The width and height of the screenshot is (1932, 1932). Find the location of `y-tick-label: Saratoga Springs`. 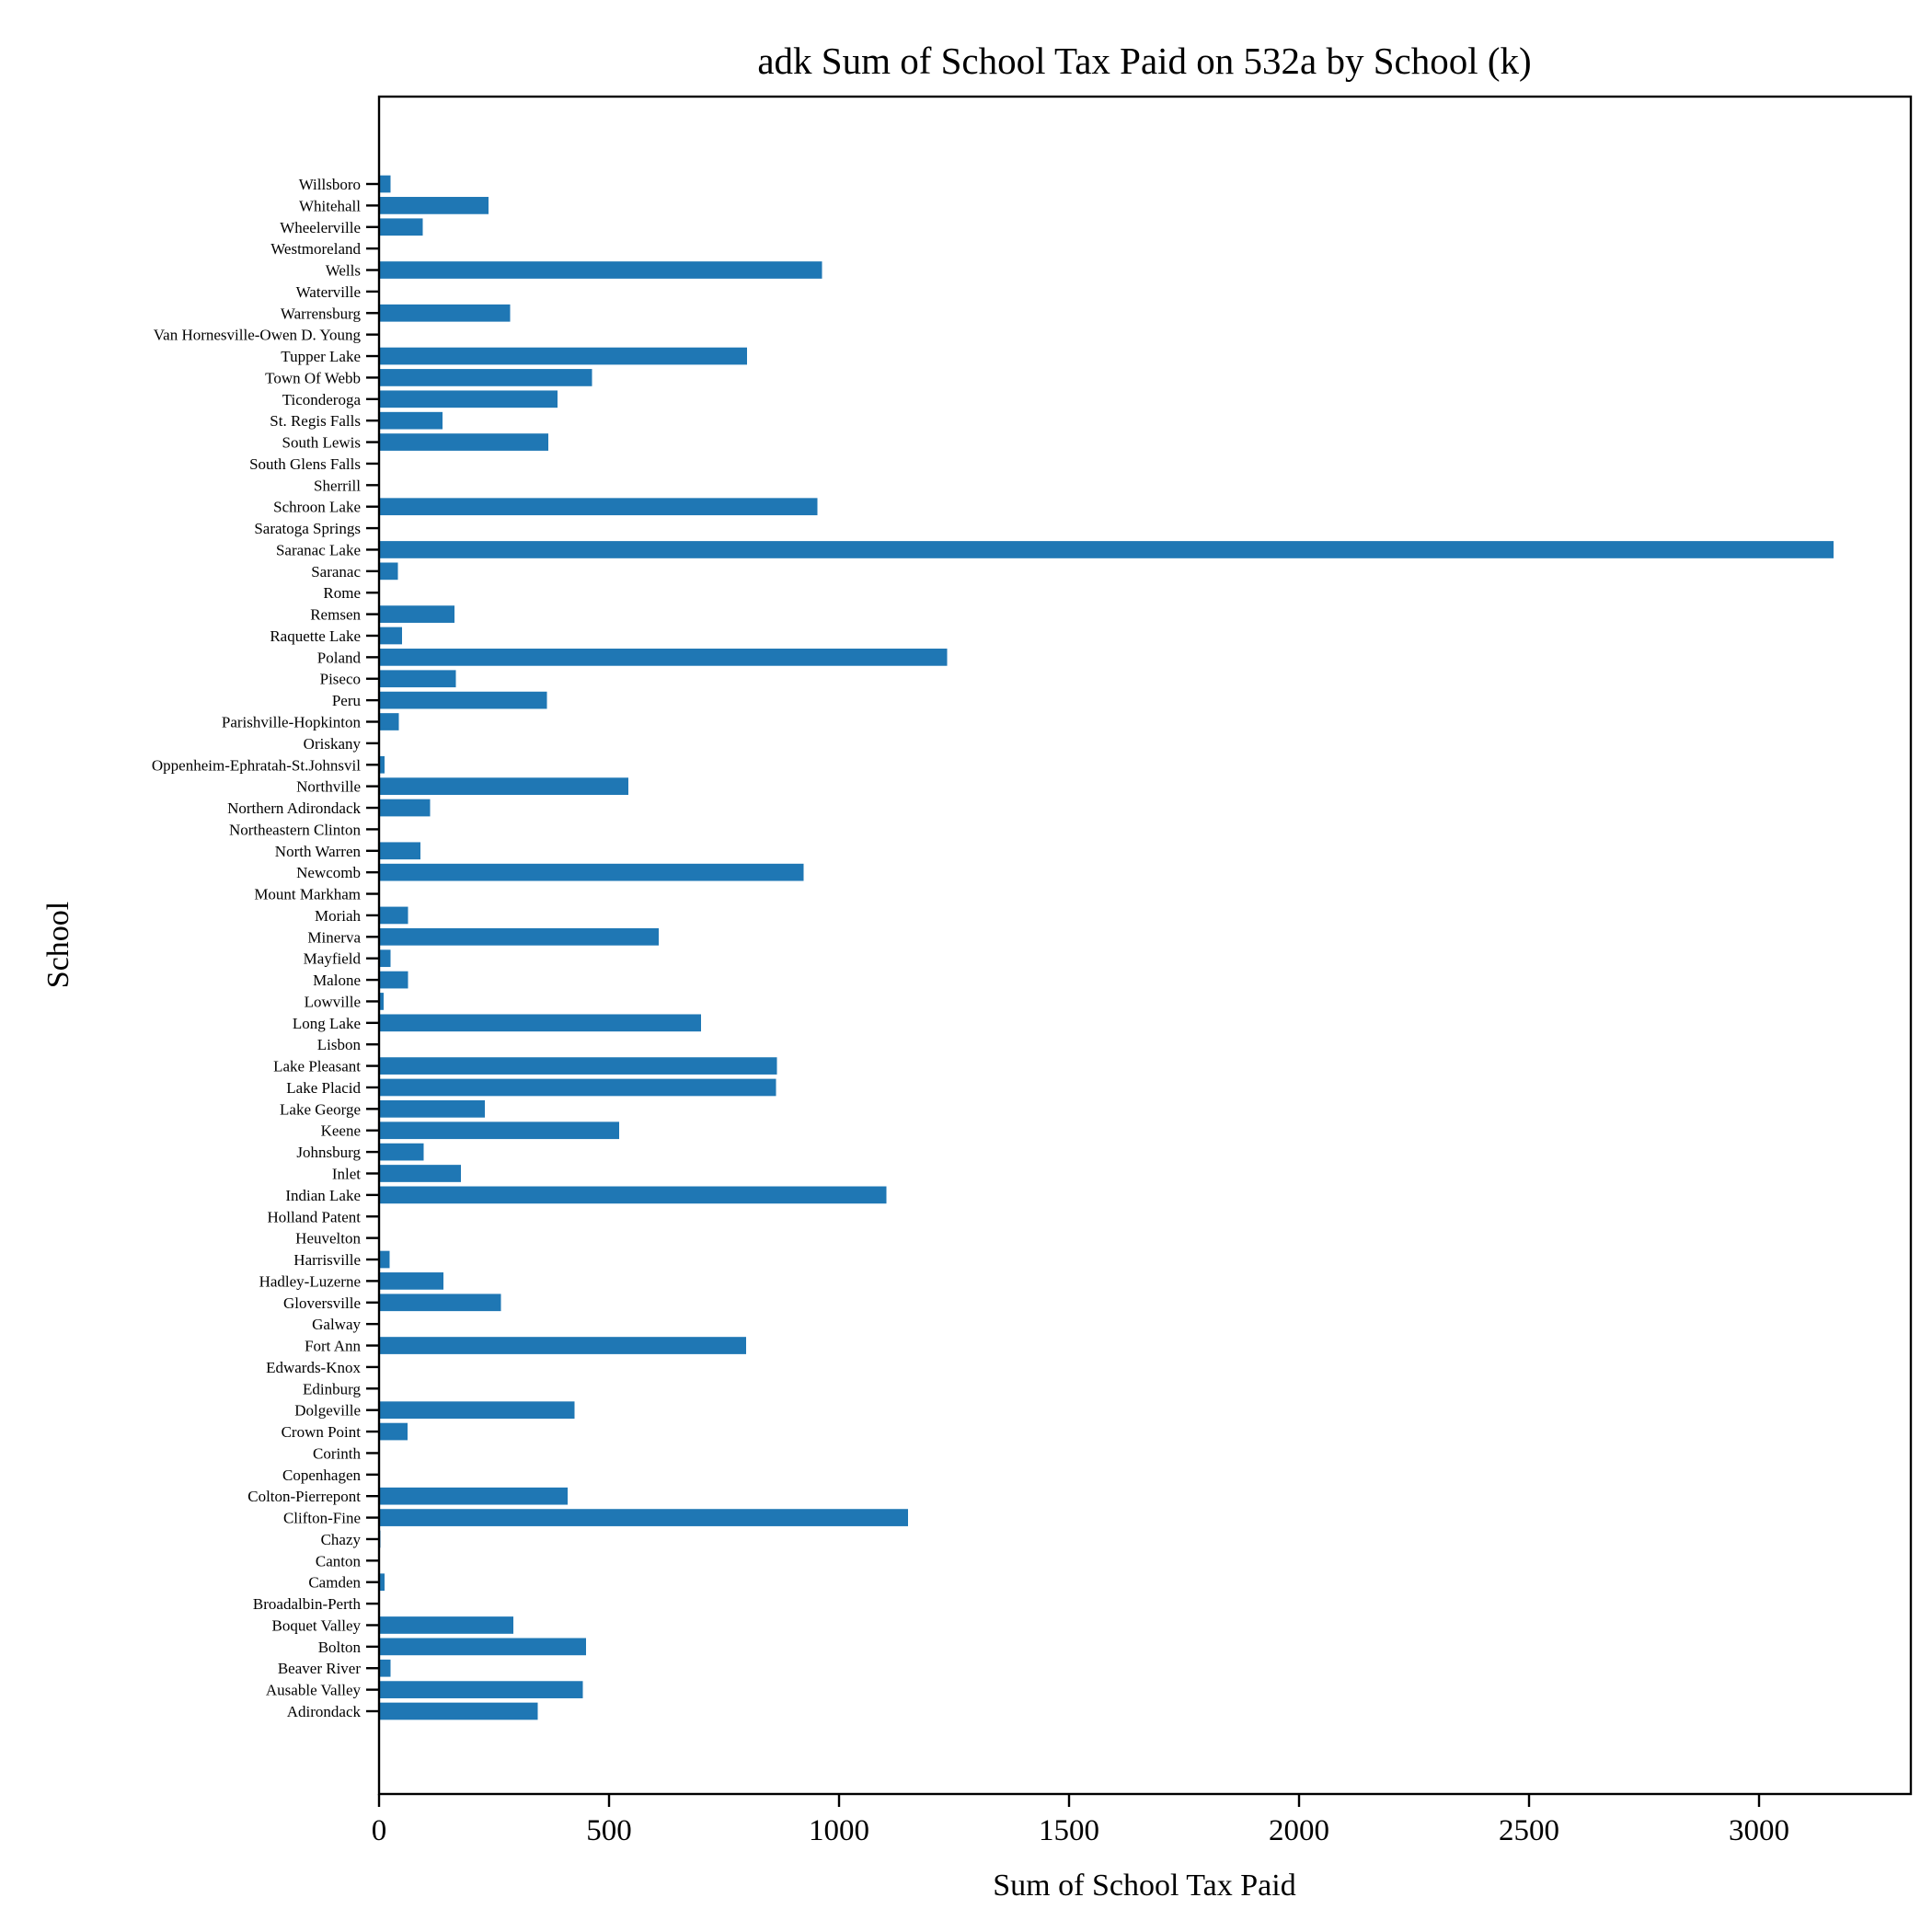

y-tick-label: Saratoga Springs is located at coordinates (307, 528).